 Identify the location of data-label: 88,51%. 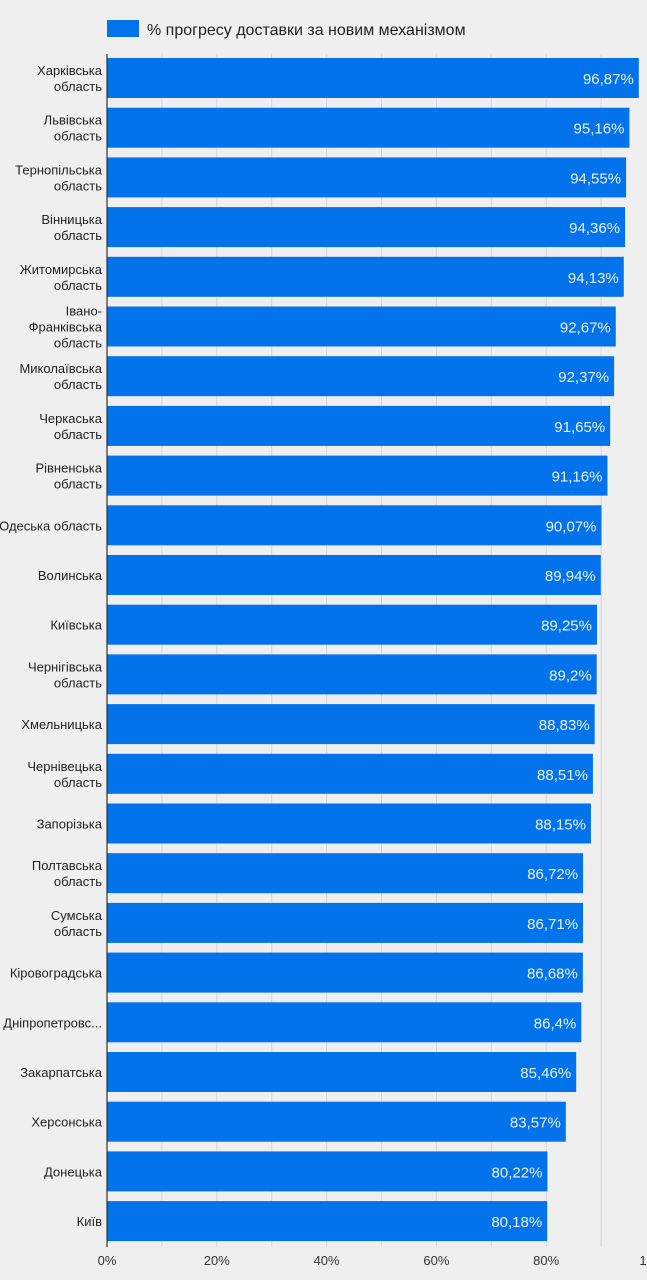
(562, 775).